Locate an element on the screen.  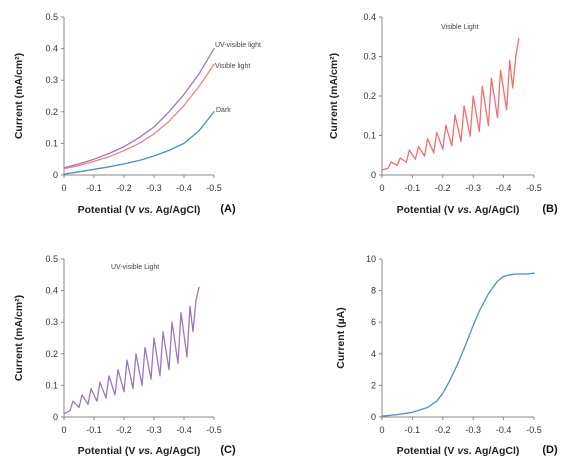
panel-letter: (A) is located at coordinates (228, 209).